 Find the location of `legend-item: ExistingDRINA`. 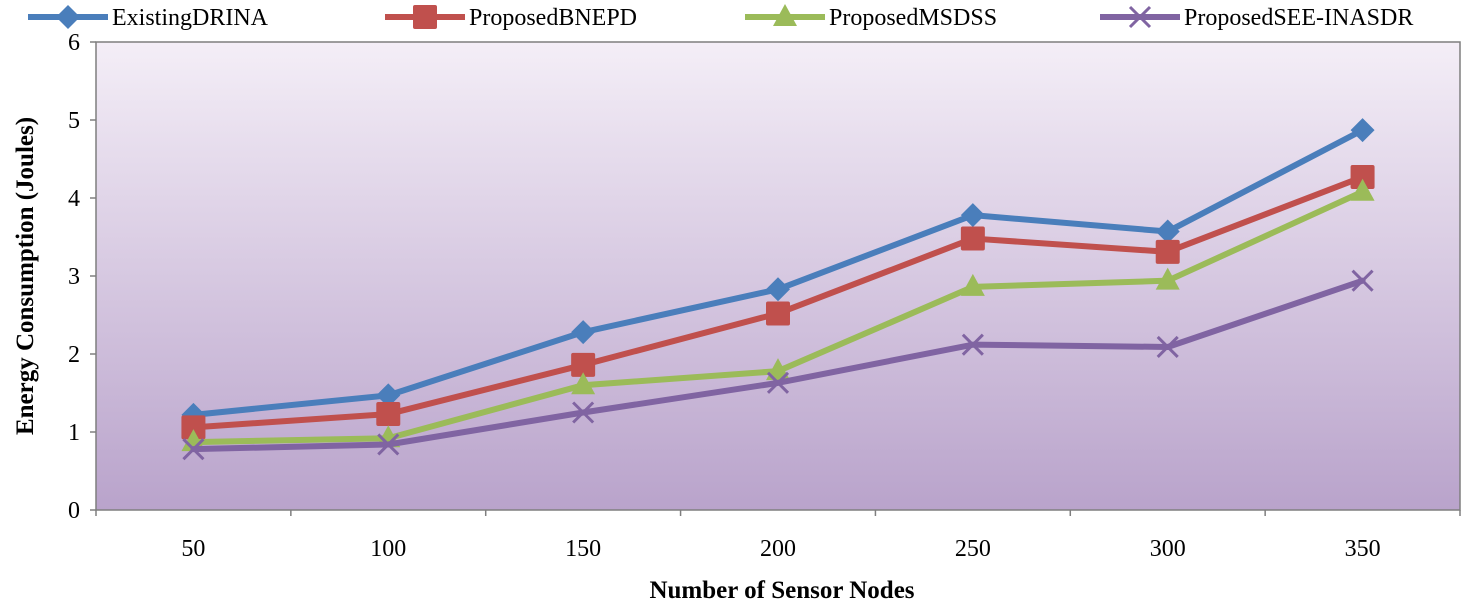

legend-item: ExistingDRINA is located at coordinates (148, 18).